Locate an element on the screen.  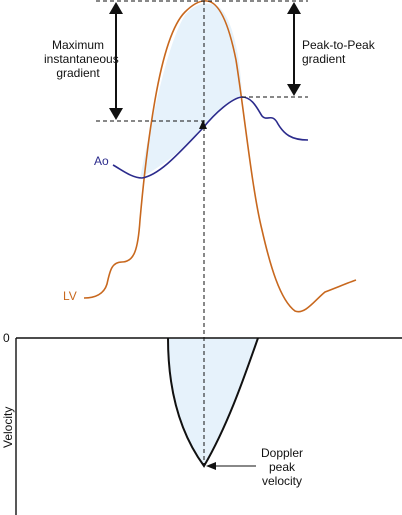
doppler-line-3: velocity is located at coordinates (281, 481).